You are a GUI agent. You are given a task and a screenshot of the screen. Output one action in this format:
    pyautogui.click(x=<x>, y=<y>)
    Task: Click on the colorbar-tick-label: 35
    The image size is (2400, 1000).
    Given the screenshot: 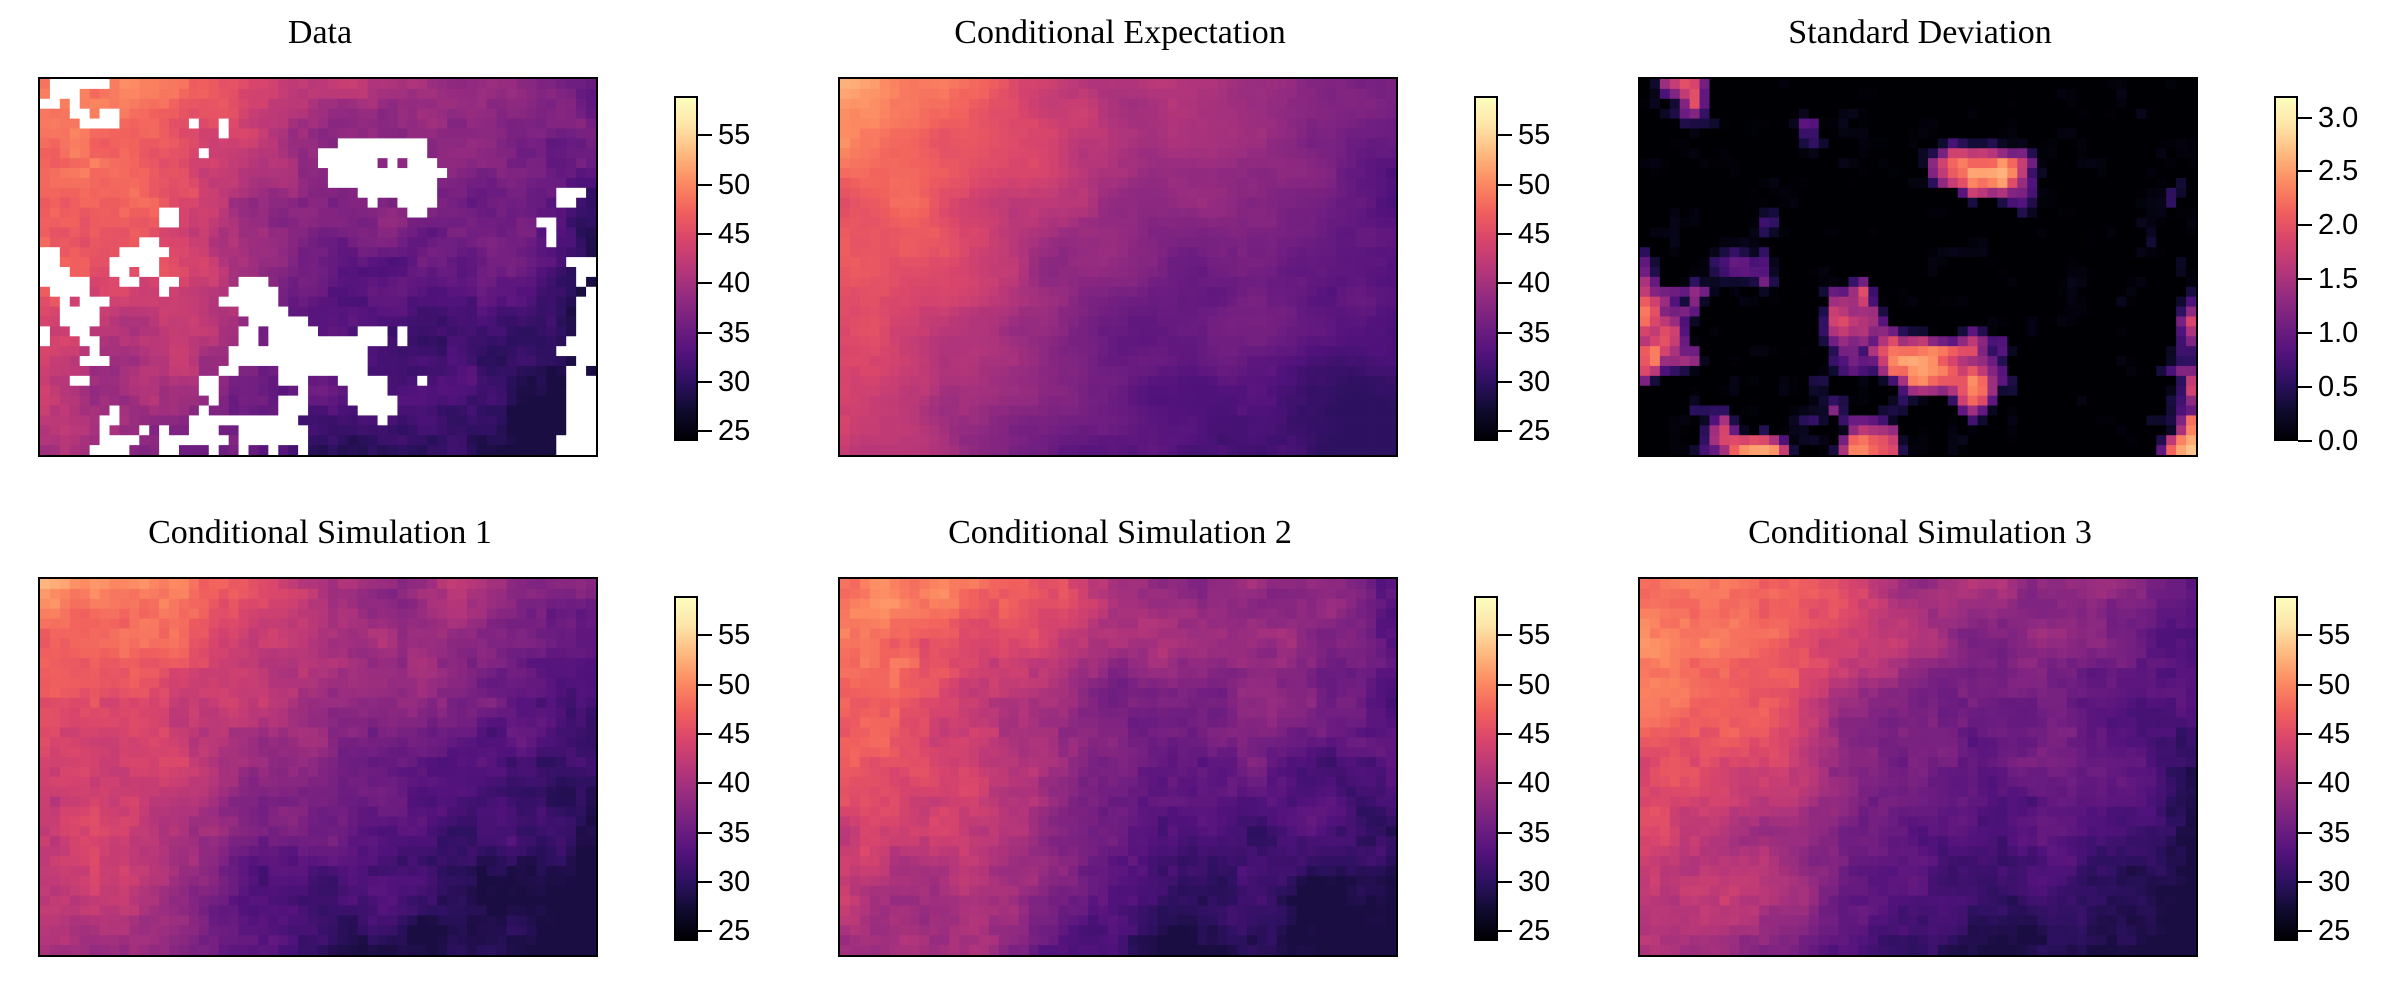 What is the action you would take?
    pyautogui.click(x=734, y=332)
    